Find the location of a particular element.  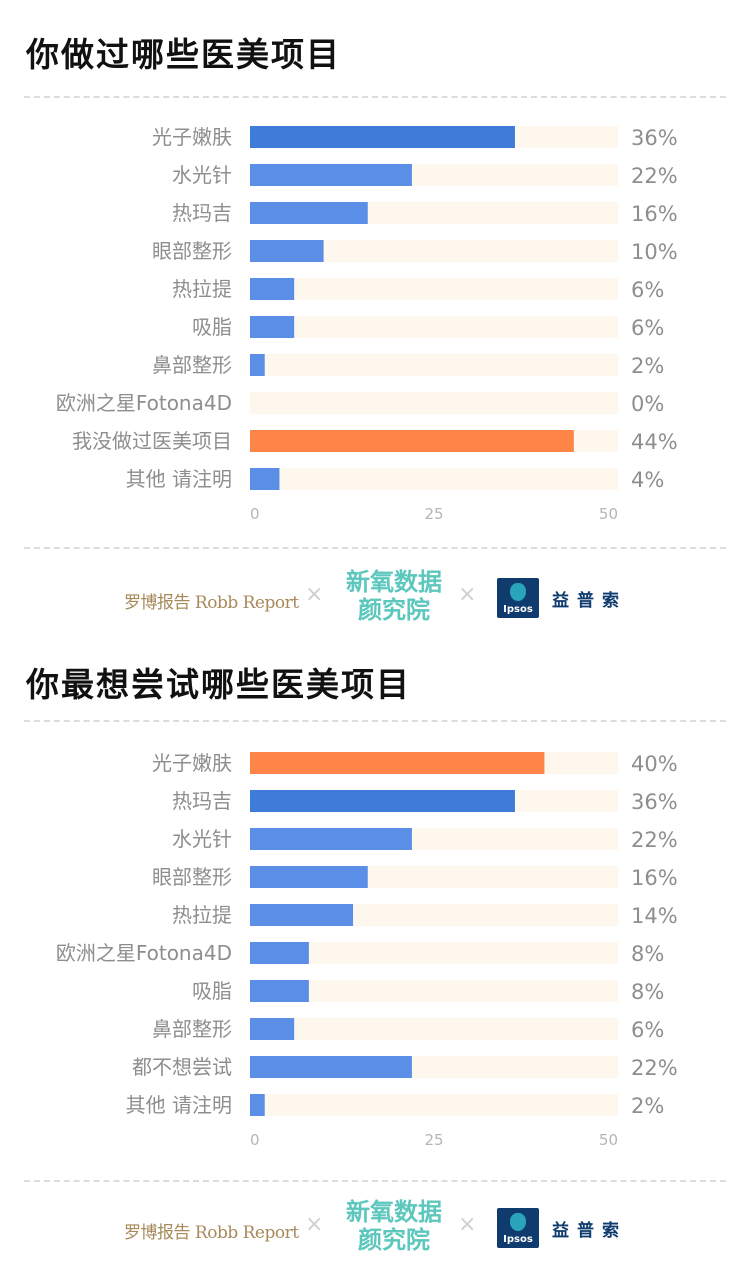

value-label: 0% is located at coordinates (647, 404).